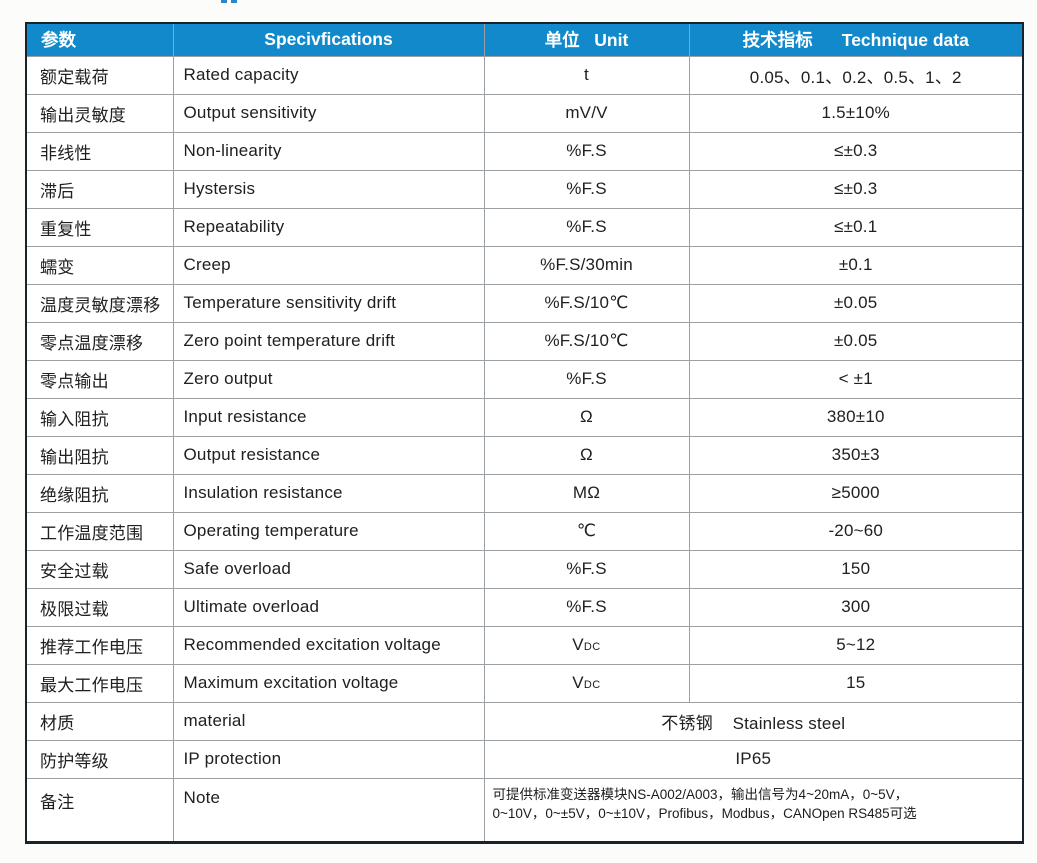 Image resolution: width=1037 pixels, height=863 pixels. What do you see at coordinates (856, 75) in the screenshot?
I see `value-cell: 0.05、0.1、0.2、0.5、1、2` at bounding box center [856, 75].